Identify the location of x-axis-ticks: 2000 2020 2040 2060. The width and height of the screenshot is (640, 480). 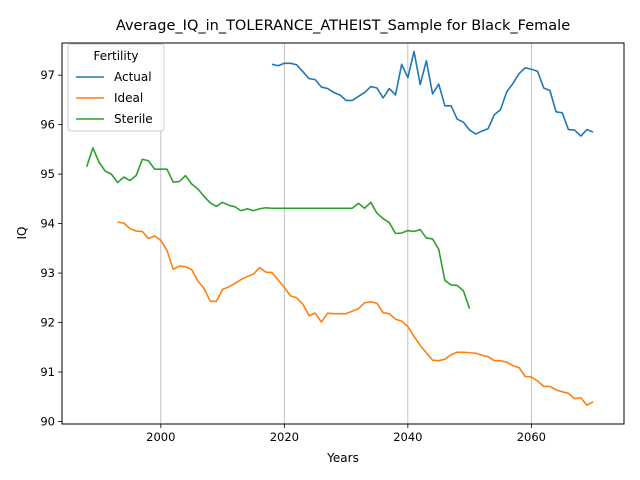
(346, 434).